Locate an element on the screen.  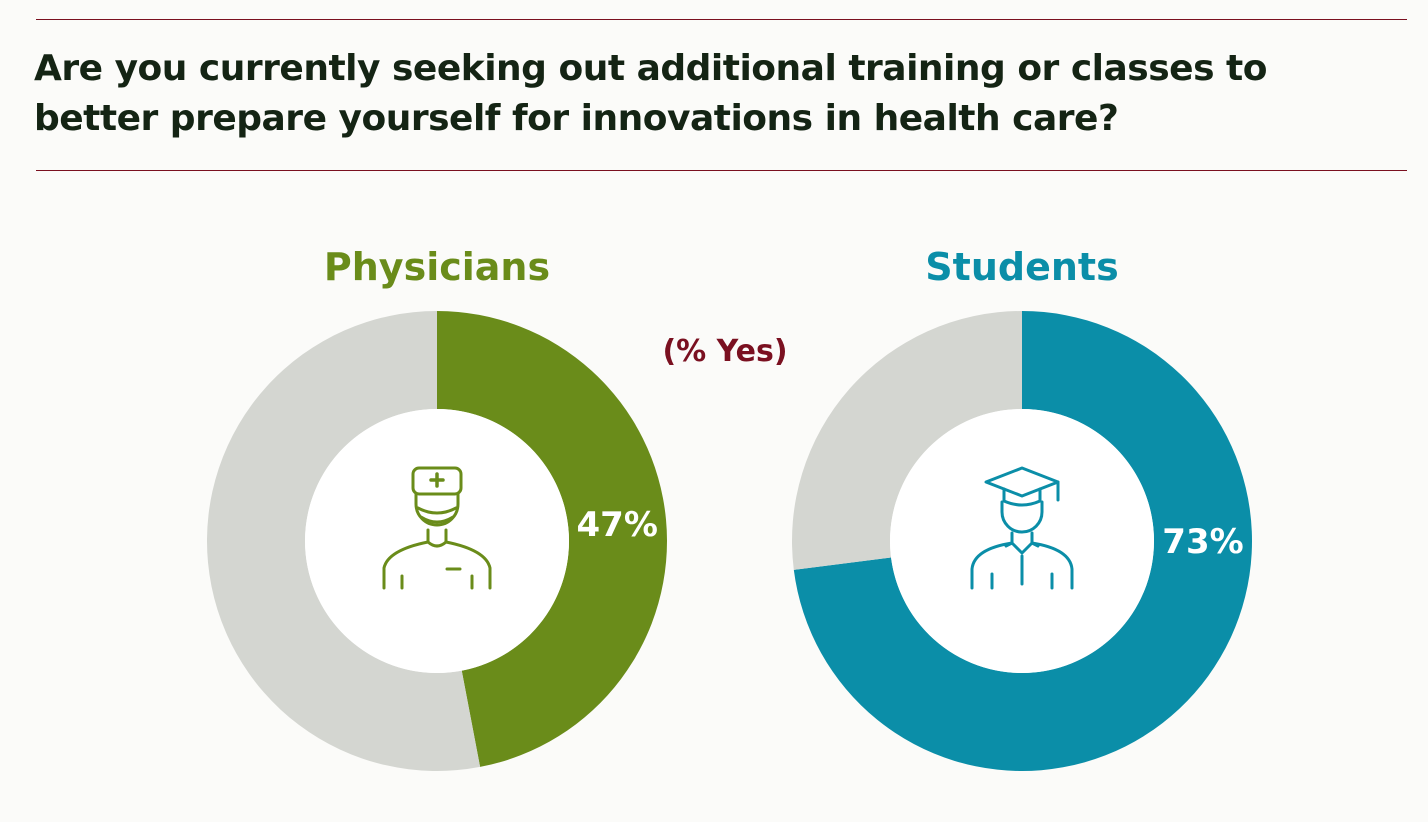
physician-icon is located at coordinates (437, 528).